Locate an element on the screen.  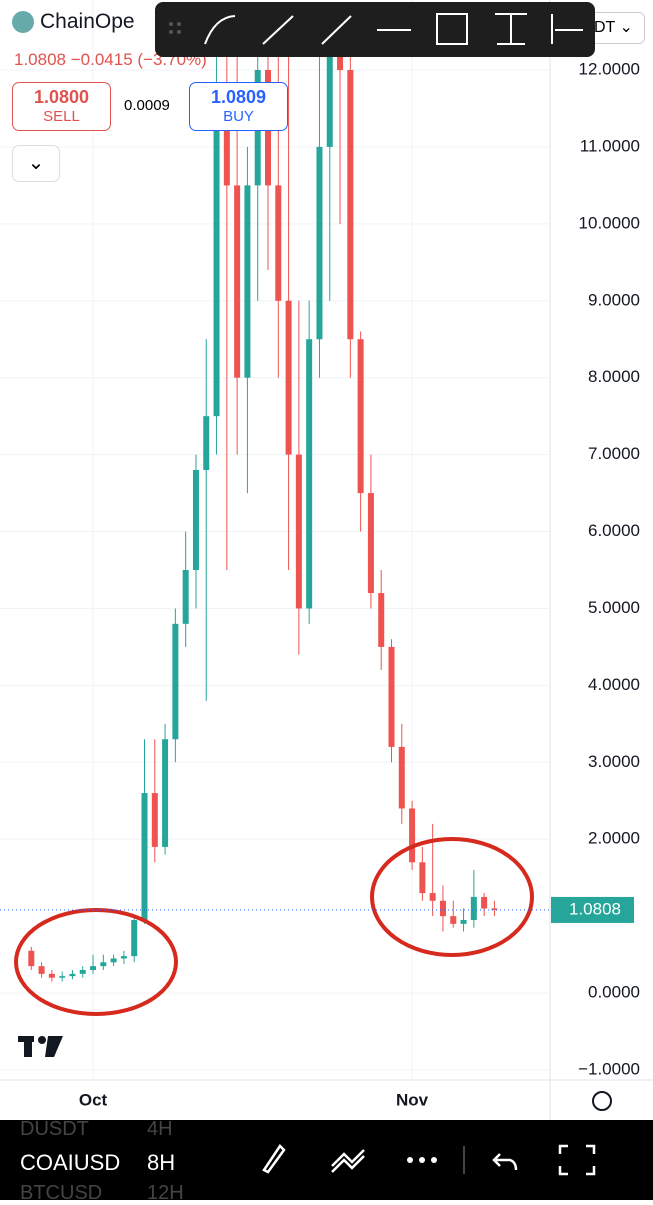
interval-option: 4H is located at coordinates (160, 1129).